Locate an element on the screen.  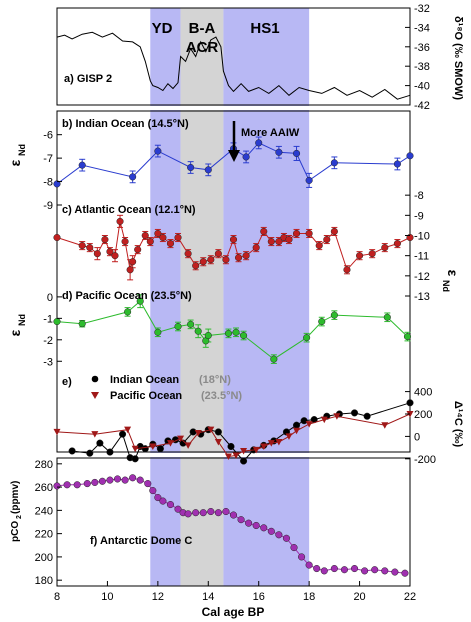
panel-b-title: b) Indian Ocean (14.5°N) is located at coordinates (125, 124).